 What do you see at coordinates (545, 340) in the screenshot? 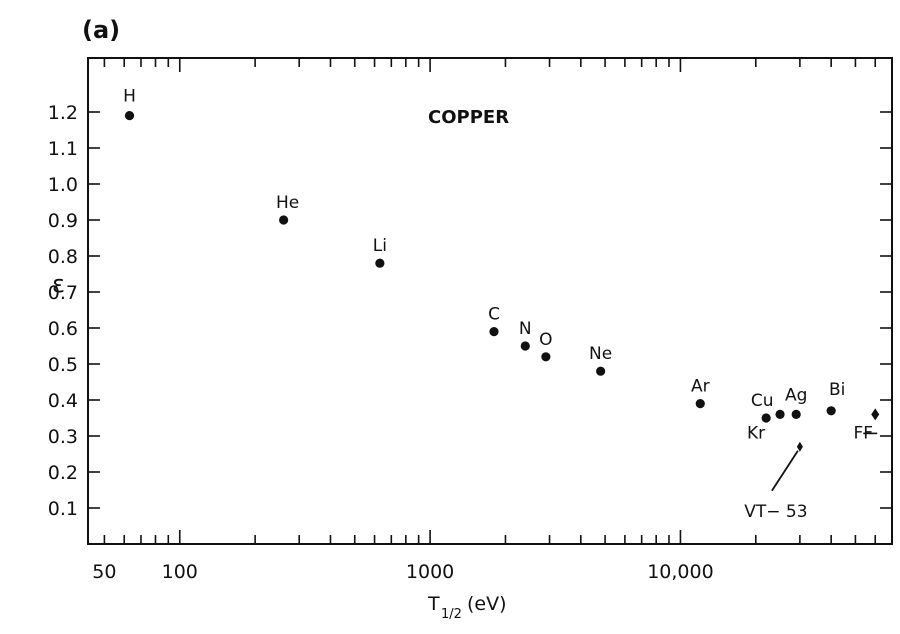
I see `point-label: O` at bounding box center [545, 340].